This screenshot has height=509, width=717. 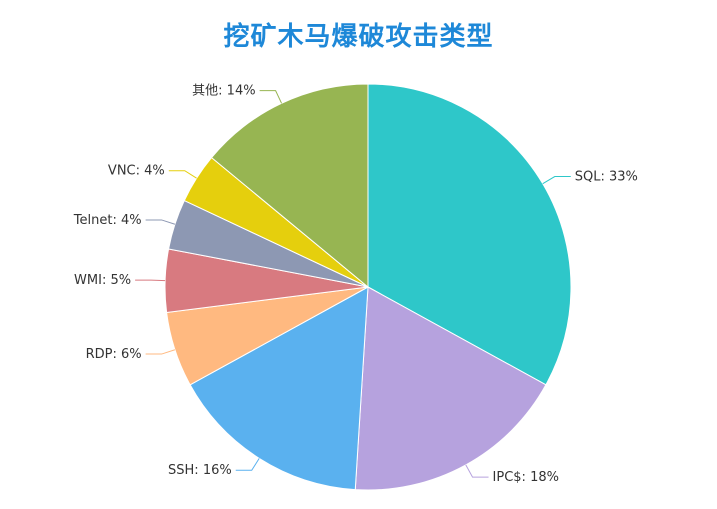 What do you see at coordinates (358, 37) in the screenshot?
I see `chart-title: 挖矿木马爆破攻击类型` at bounding box center [358, 37].